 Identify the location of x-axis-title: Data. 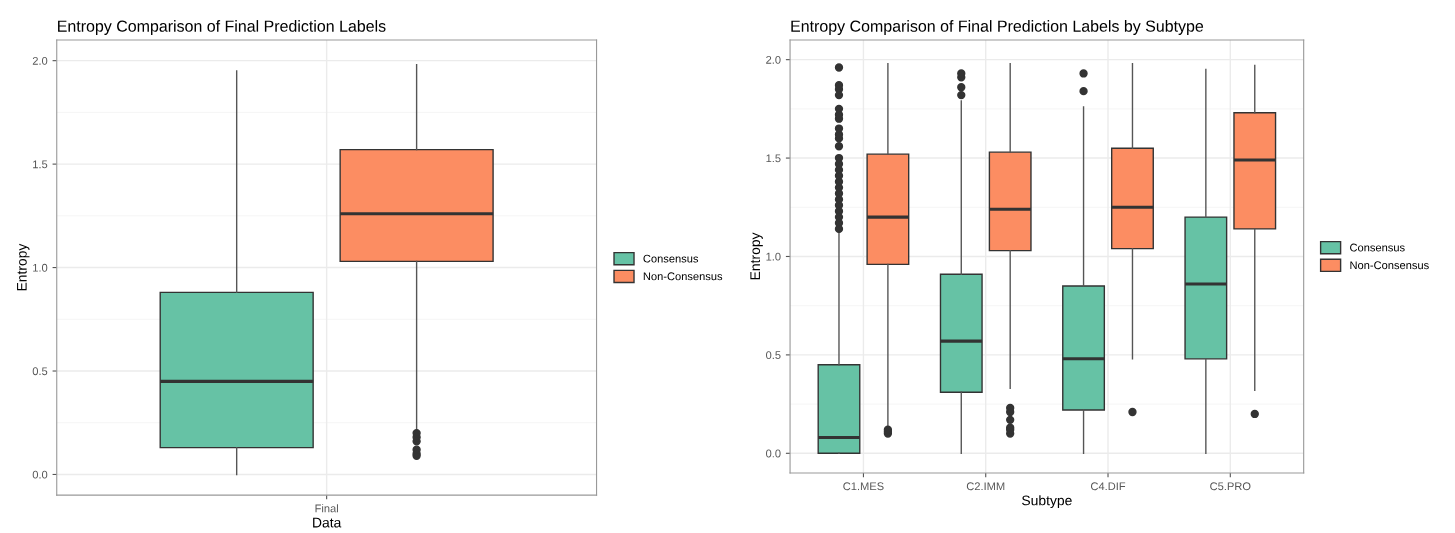
(327, 522).